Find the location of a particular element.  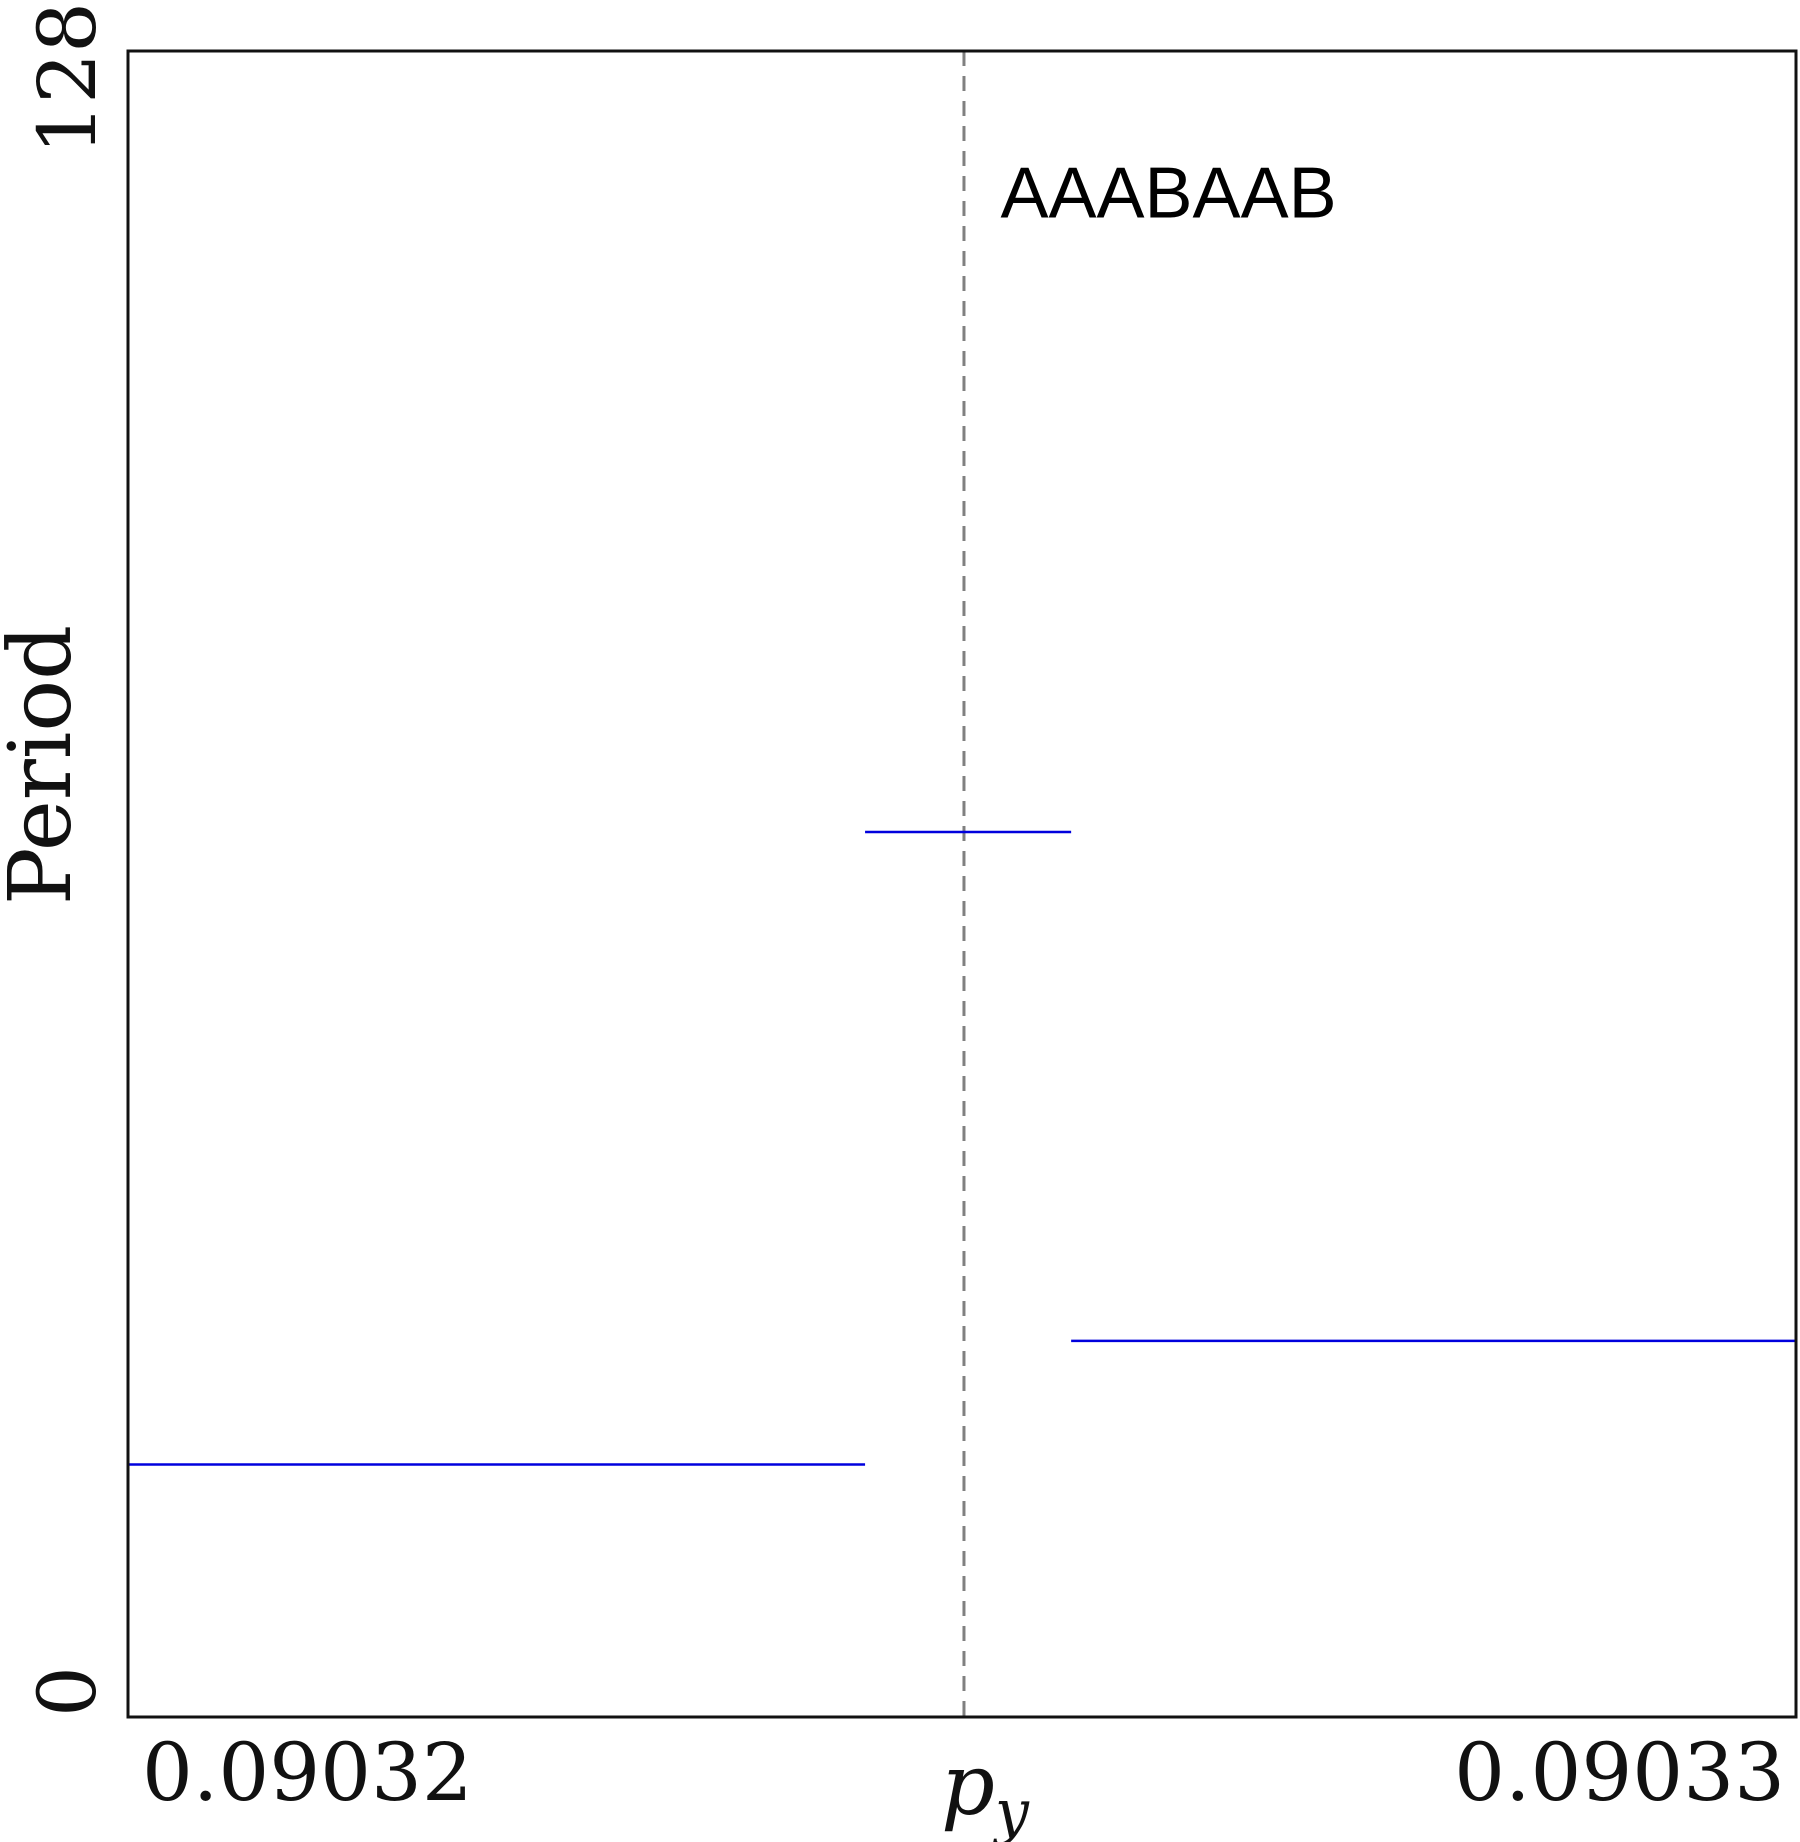

x-axis-label: py is located at coordinates (985, 1789).